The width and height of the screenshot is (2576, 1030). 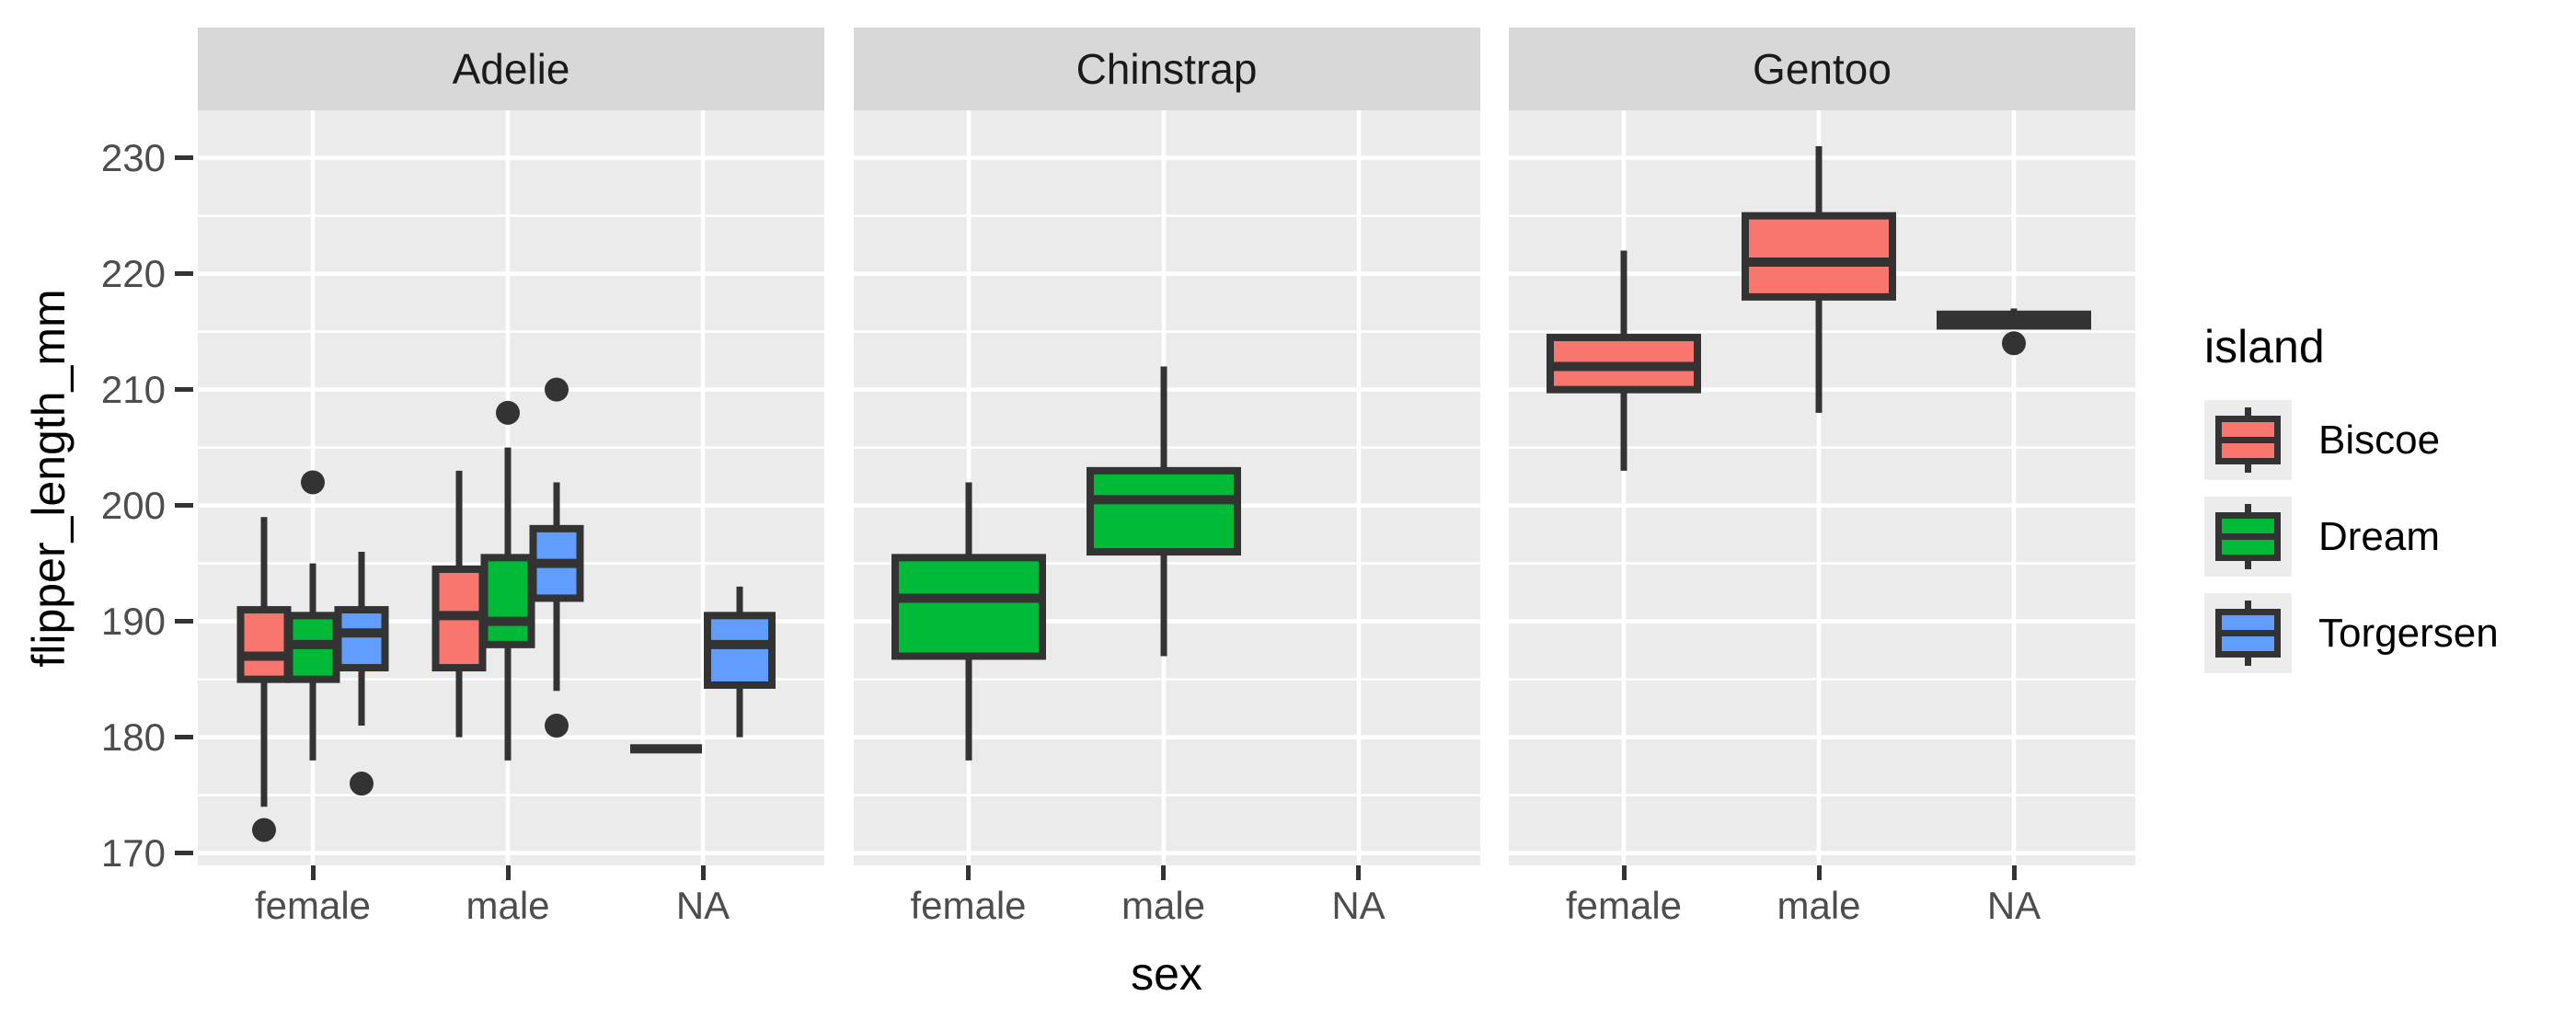 What do you see at coordinates (2379, 440) in the screenshot?
I see `legend-label-Biscoe: Biscoe` at bounding box center [2379, 440].